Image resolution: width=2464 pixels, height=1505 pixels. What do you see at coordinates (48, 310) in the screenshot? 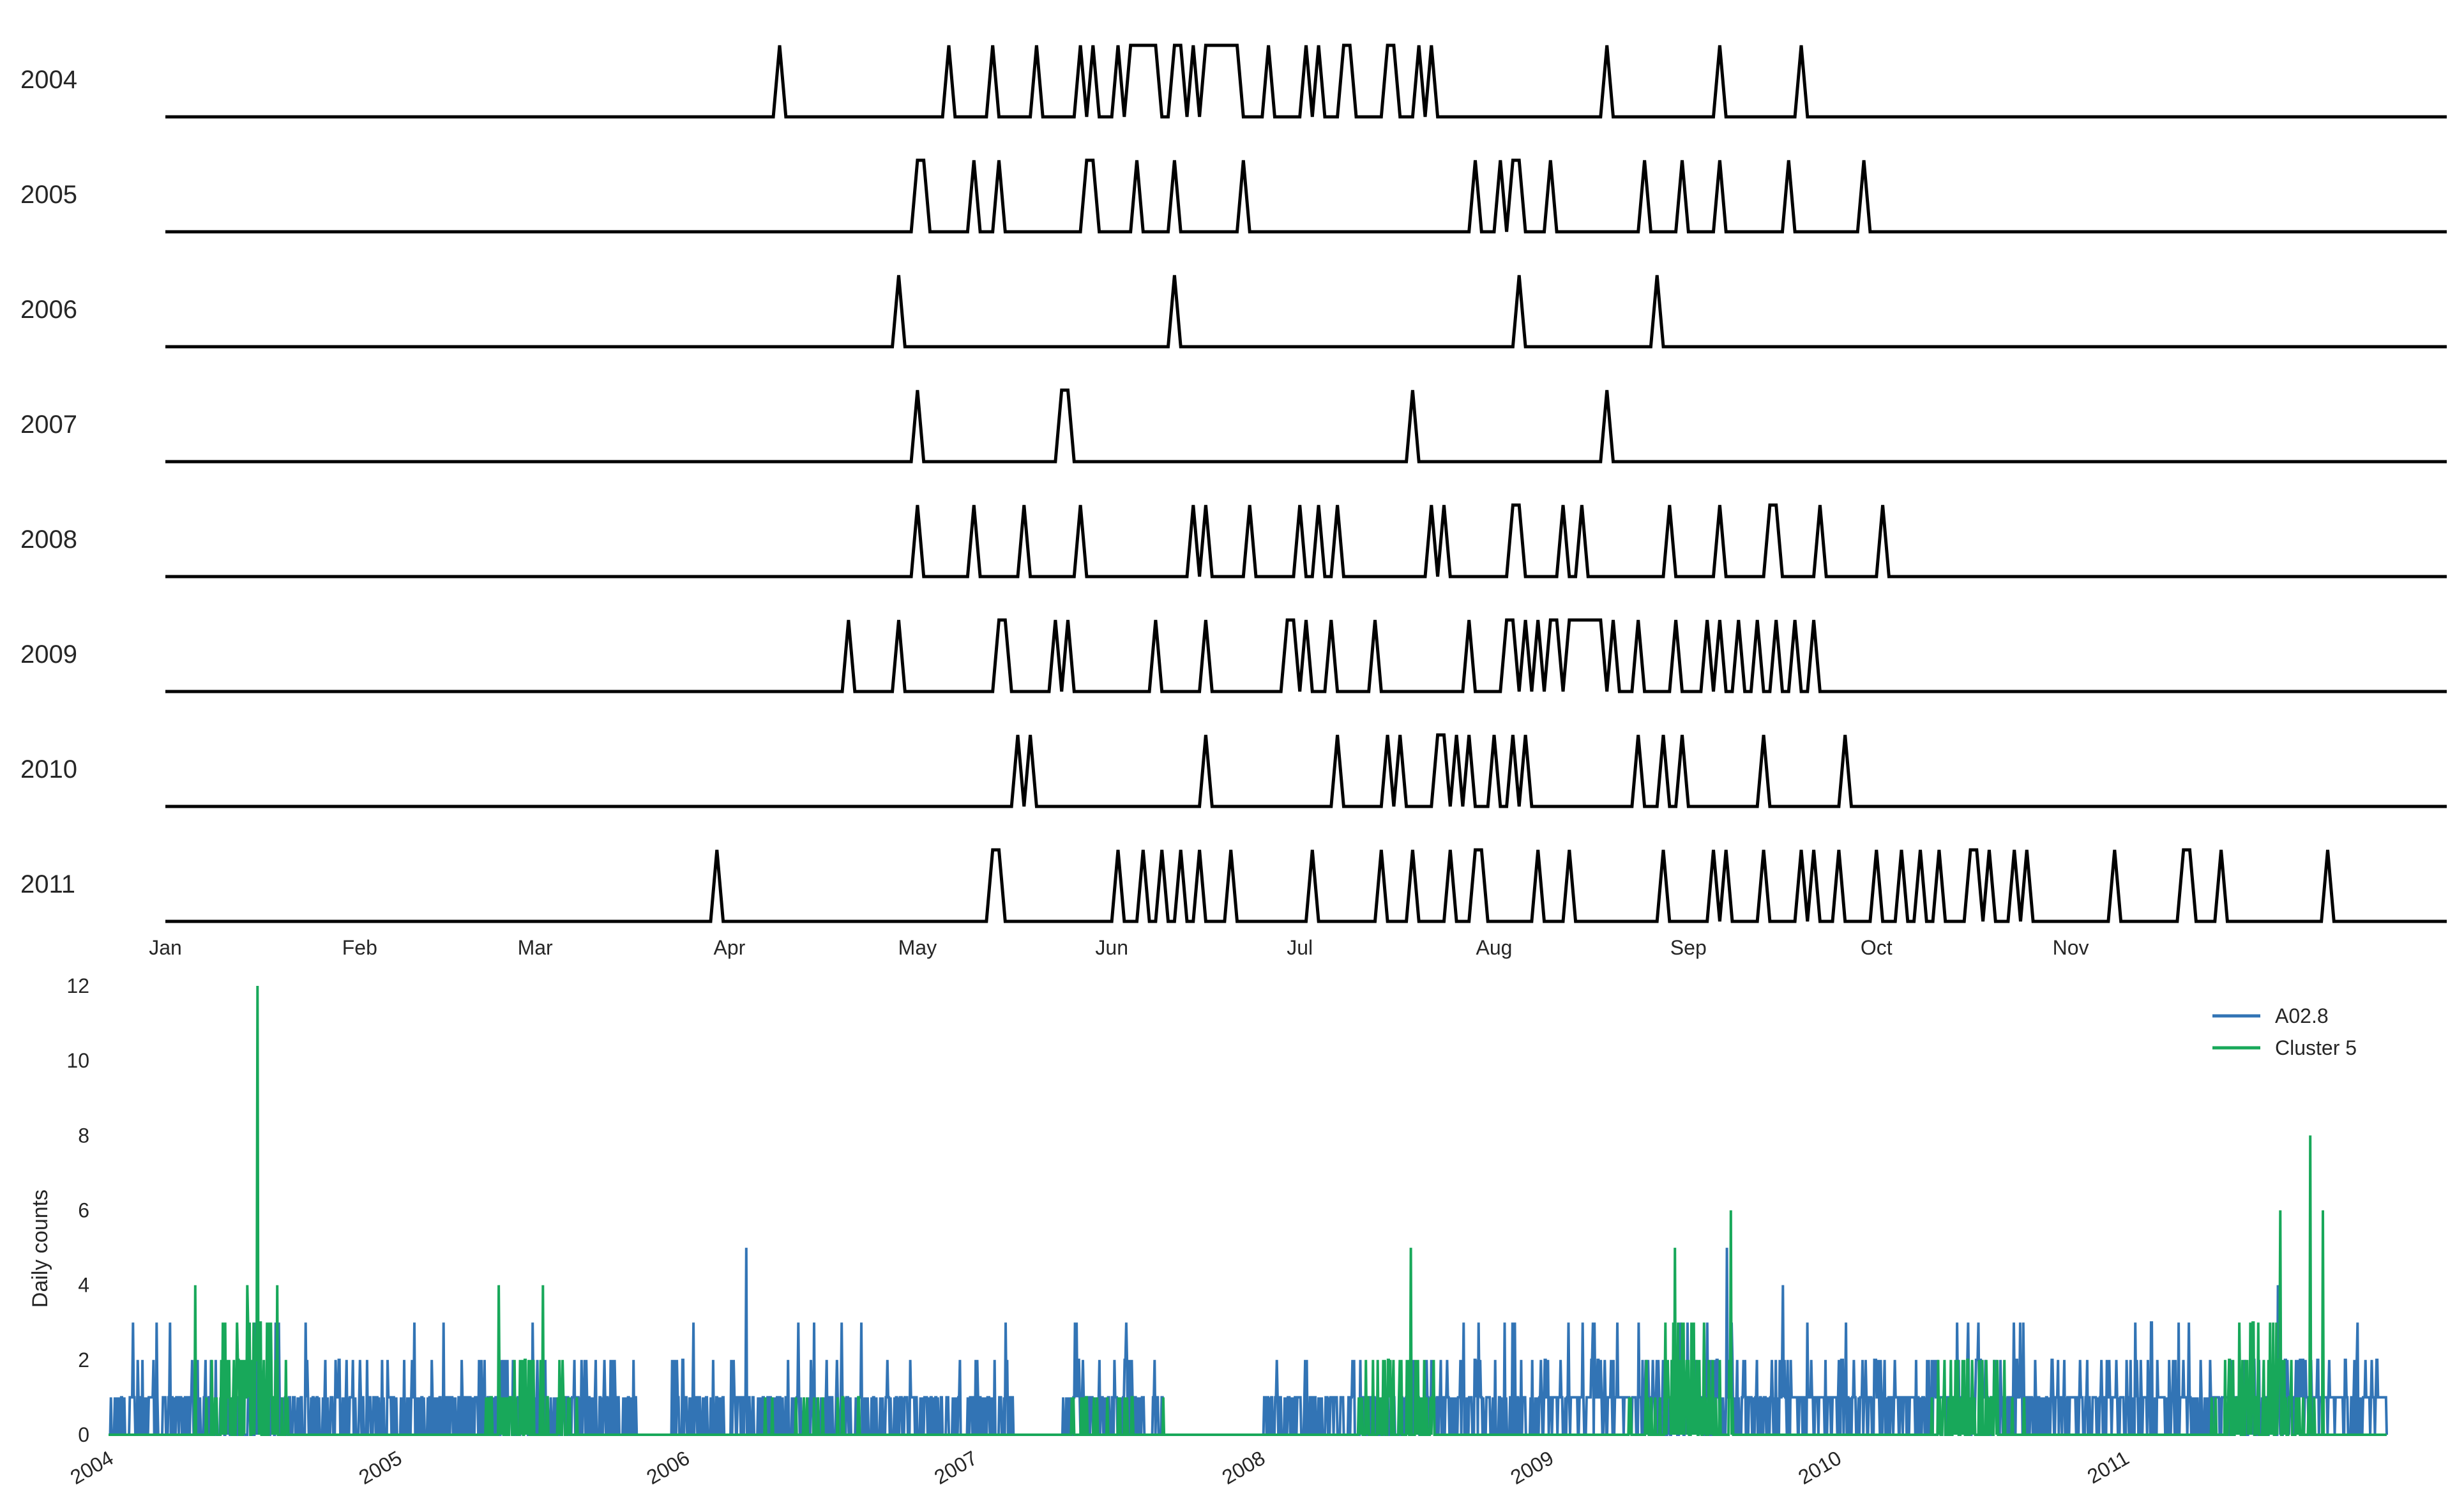
I see `year-label-2006: 2006` at bounding box center [48, 310].